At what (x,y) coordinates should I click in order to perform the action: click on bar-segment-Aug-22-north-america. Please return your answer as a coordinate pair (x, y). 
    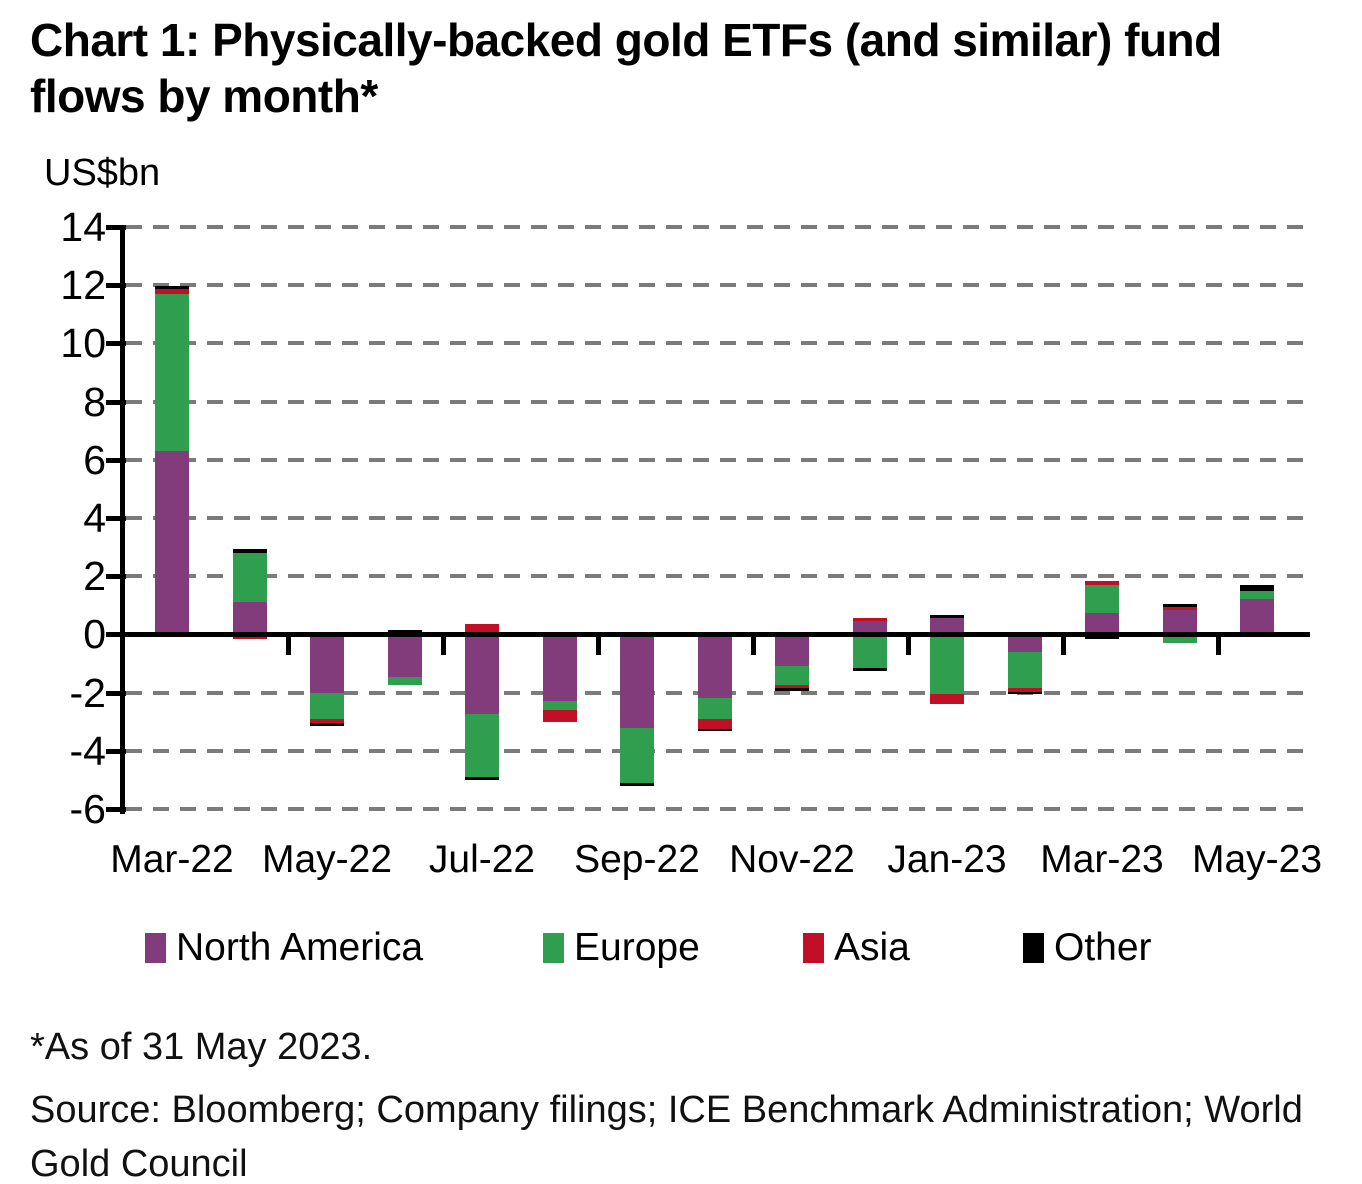
    Looking at the image, I should click on (559, 668).